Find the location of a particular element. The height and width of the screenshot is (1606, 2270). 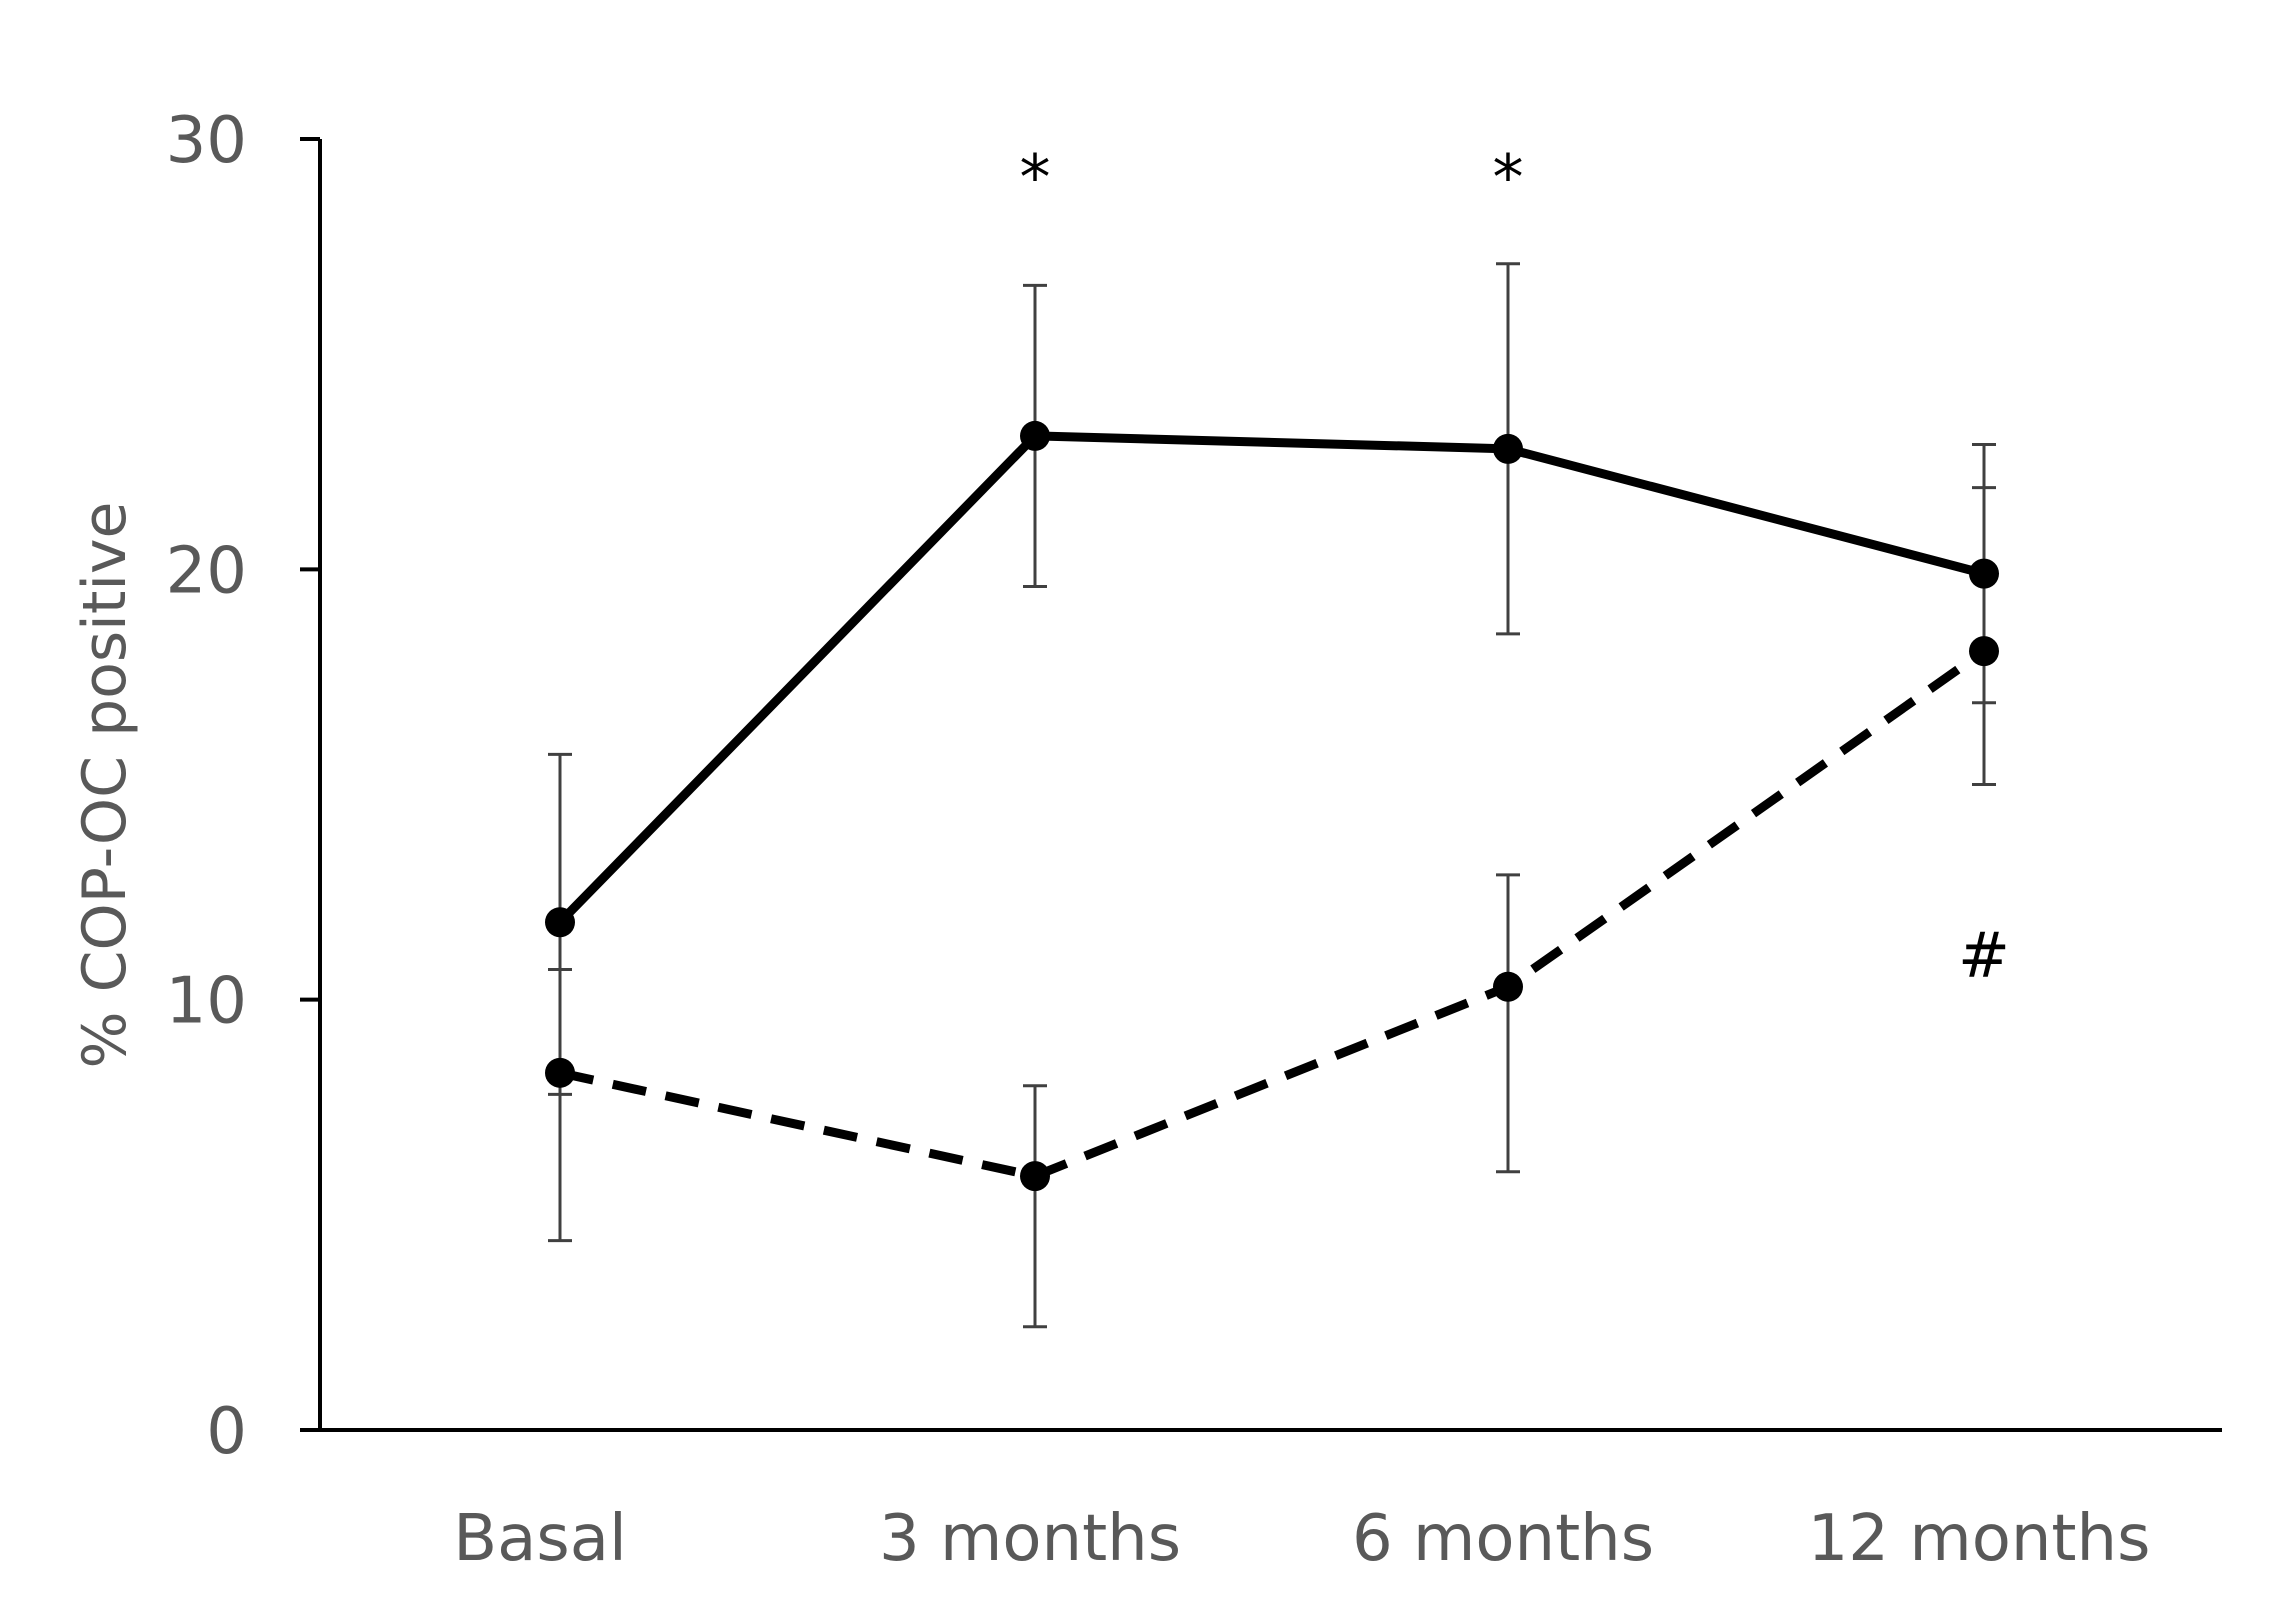

x-tick-label: 6 months is located at coordinates (1503, 1539).